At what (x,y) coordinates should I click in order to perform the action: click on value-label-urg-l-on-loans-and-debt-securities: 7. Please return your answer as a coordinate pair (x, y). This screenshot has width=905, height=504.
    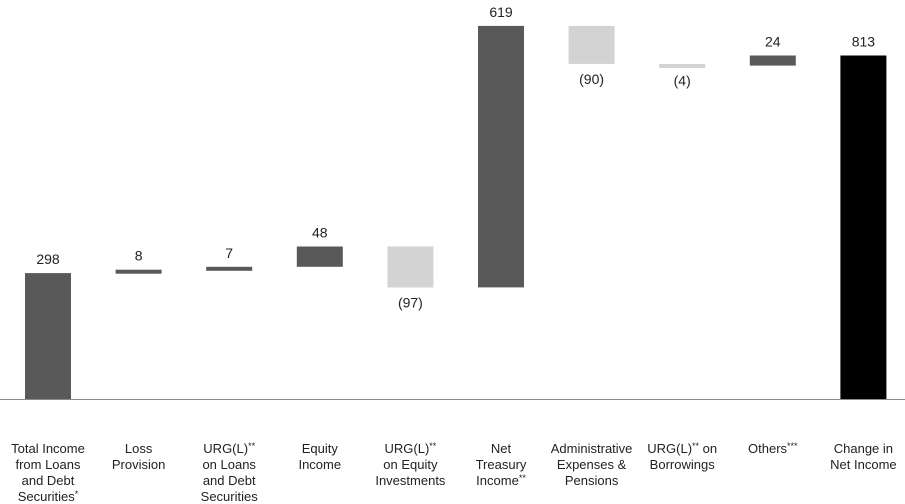
    Looking at the image, I should click on (229, 253).